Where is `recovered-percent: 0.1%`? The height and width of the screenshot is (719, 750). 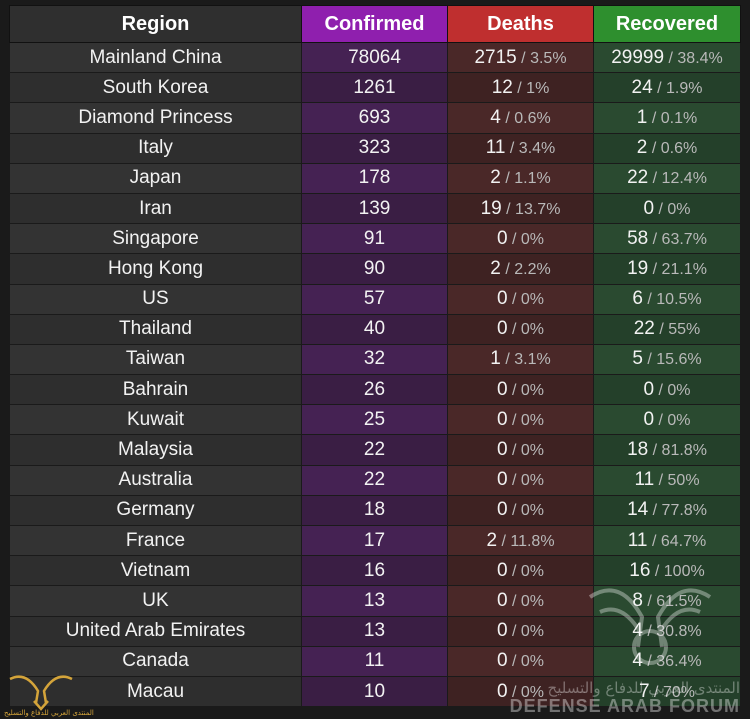 recovered-percent: 0.1% is located at coordinates (679, 118).